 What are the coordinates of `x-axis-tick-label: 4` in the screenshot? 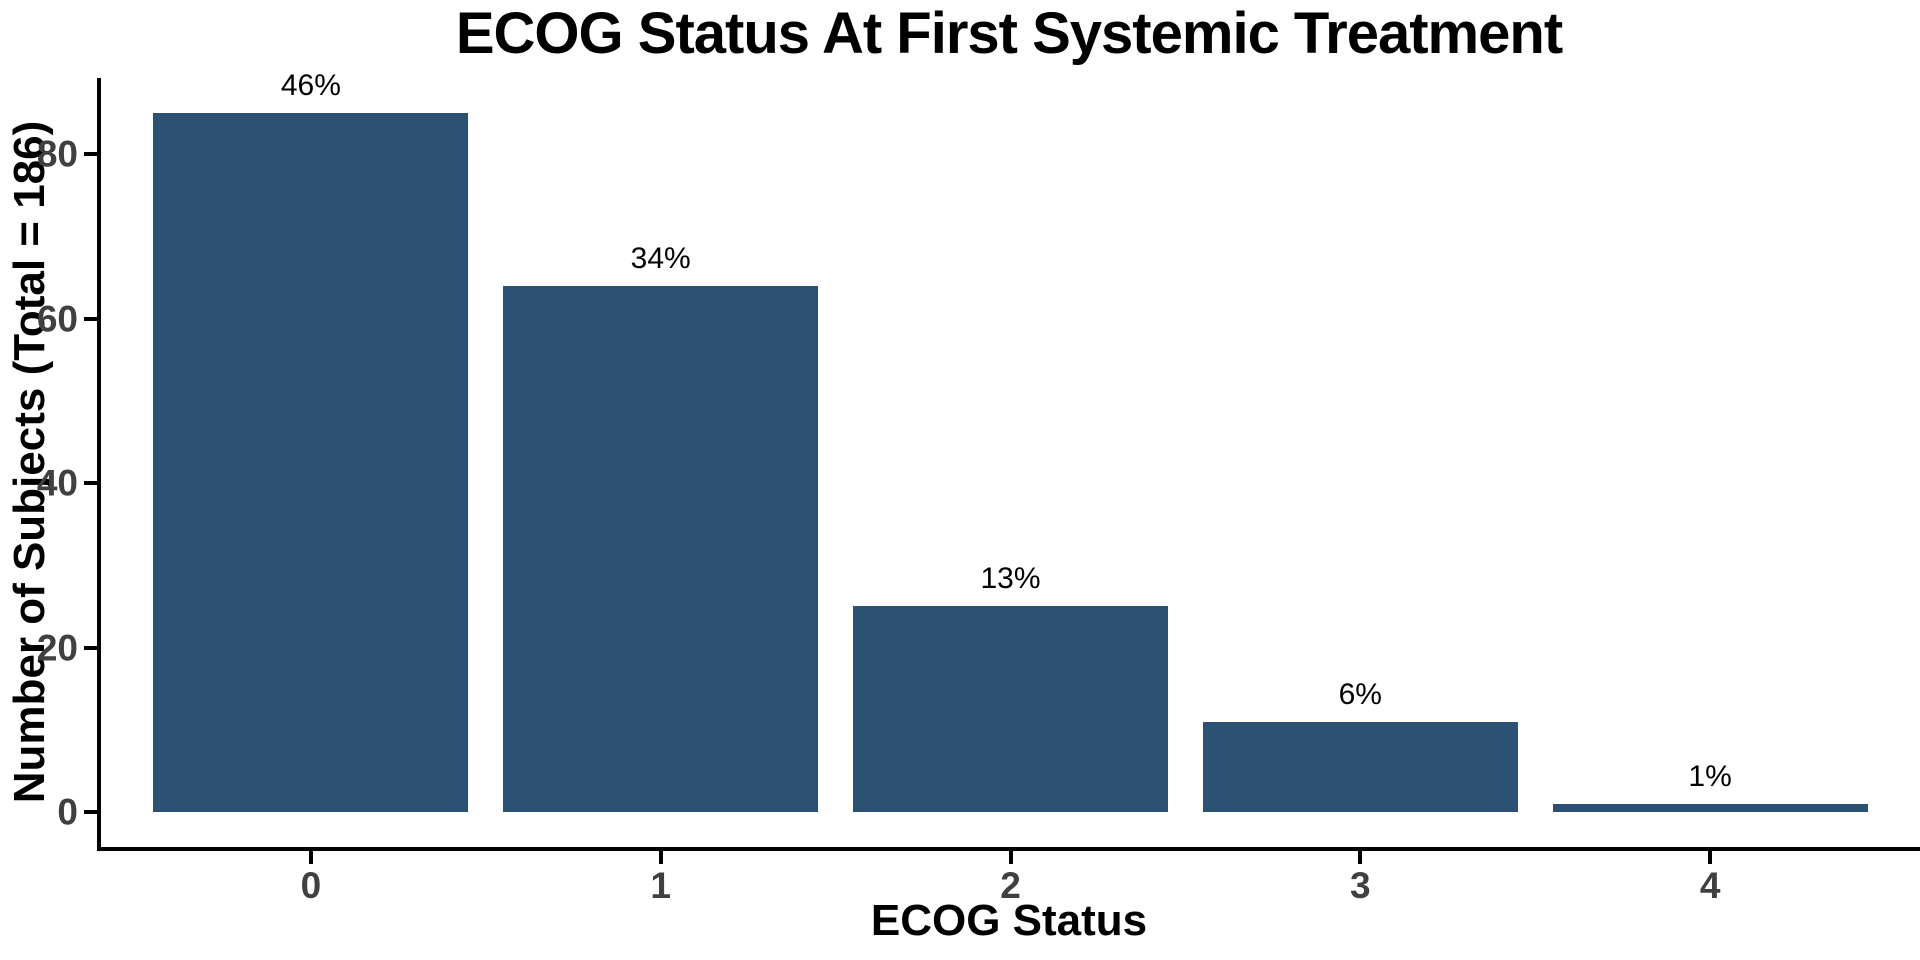 It's located at (1710, 885).